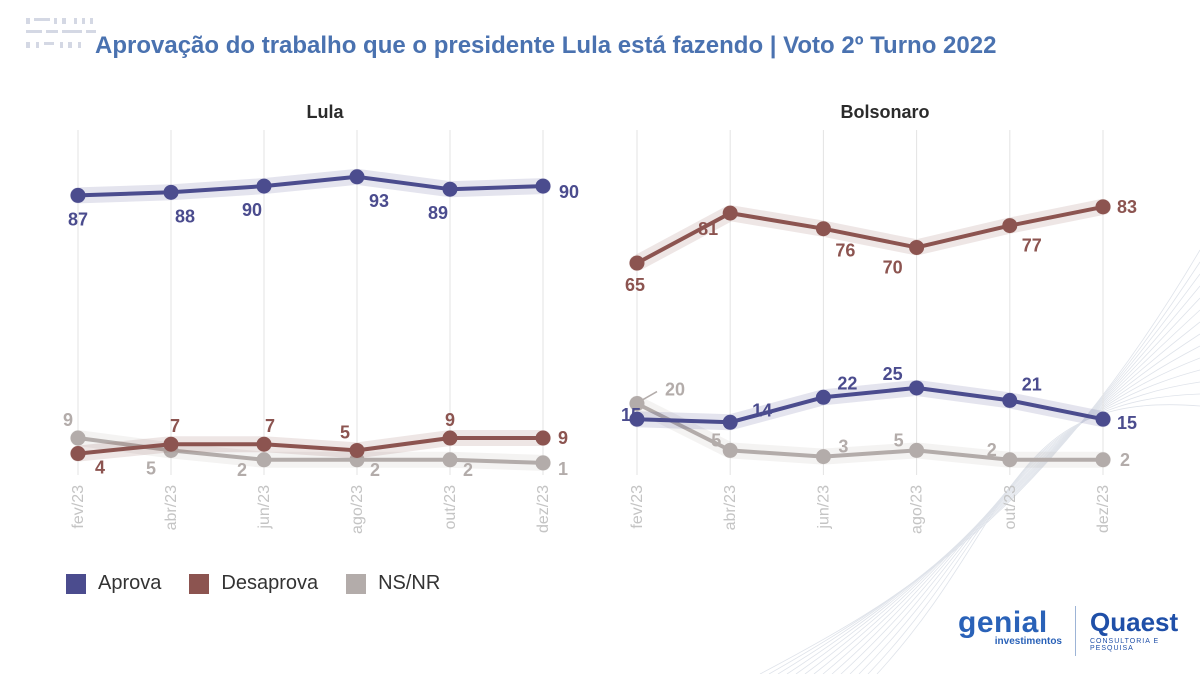  I want to click on data-label-desaprova: 4, so click(100, 468).